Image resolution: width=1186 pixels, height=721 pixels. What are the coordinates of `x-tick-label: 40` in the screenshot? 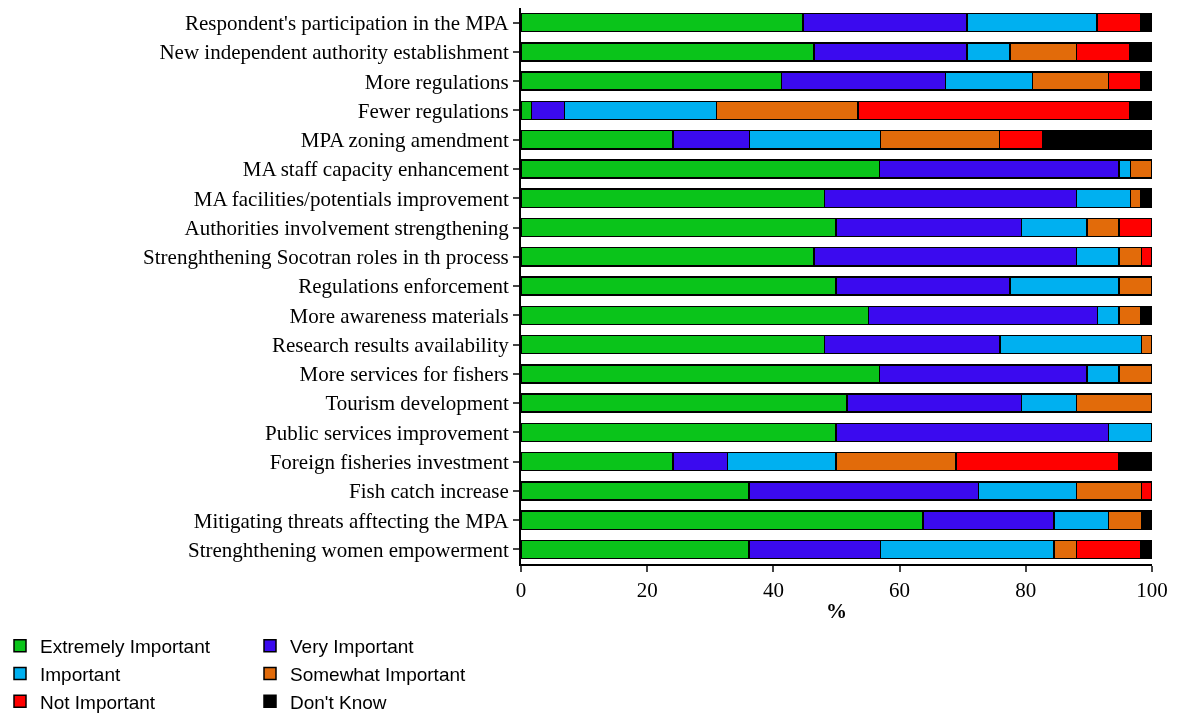 It's located at (773, 590).